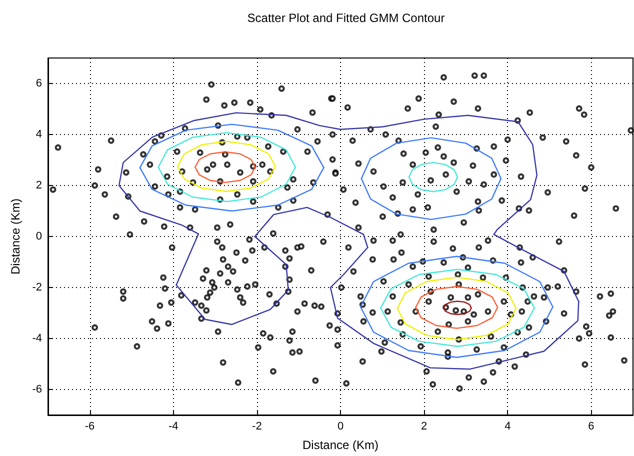 This screenshot has width=634, height=456. What do you see at coordinates (340, 445) in the screenshot?
I see `x-axis-title: Distance (Km)` at bounding box center [340, 445].